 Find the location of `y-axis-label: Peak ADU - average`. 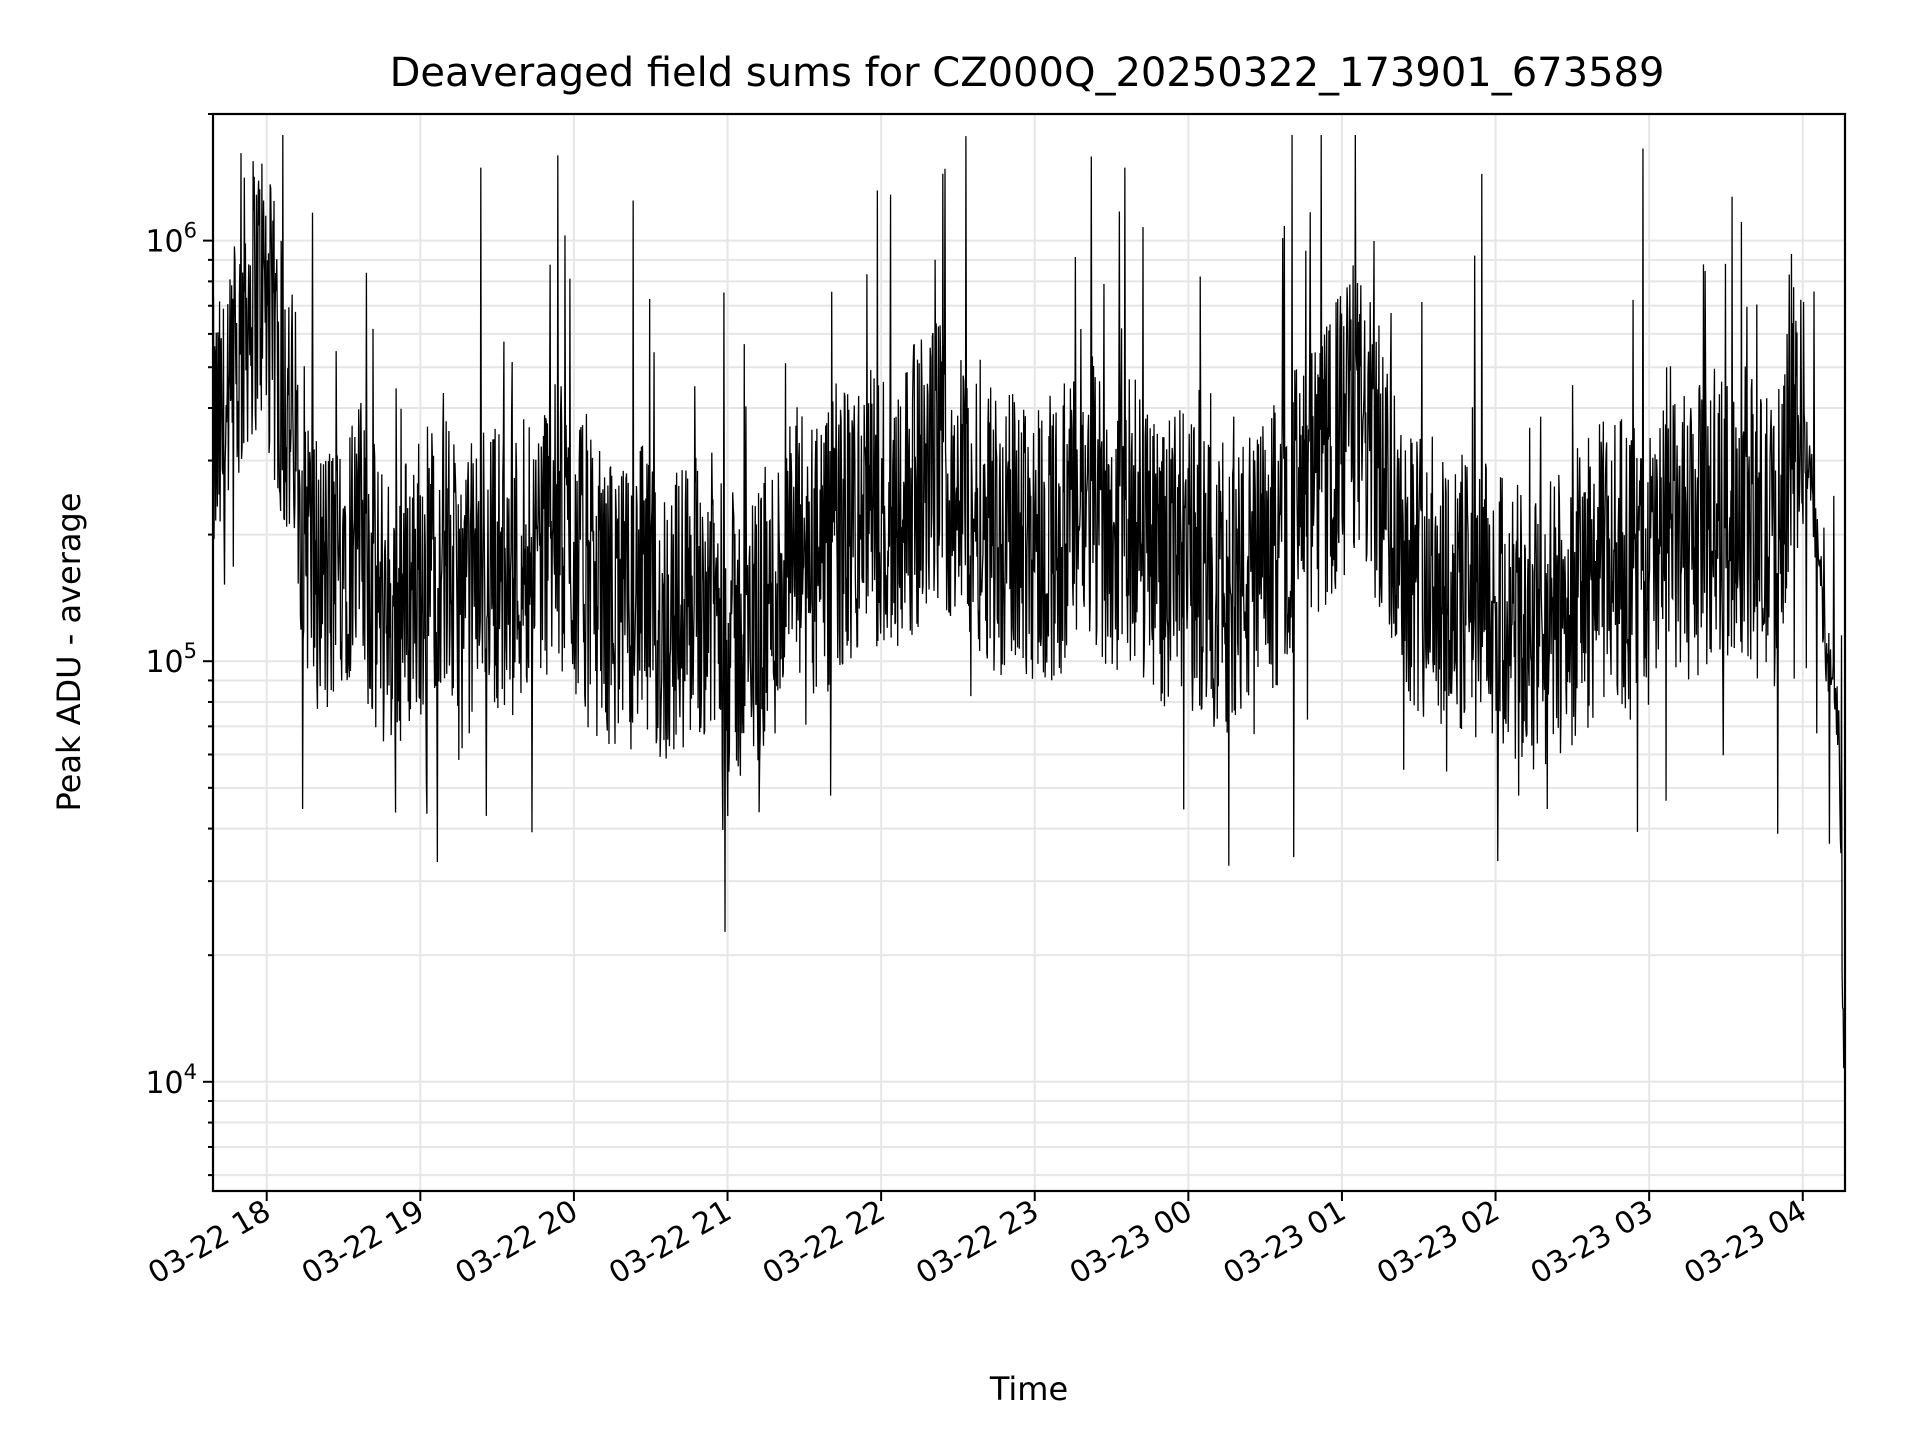

y-axis-label: Peak ADU - average is located at coordinates (69, 652).